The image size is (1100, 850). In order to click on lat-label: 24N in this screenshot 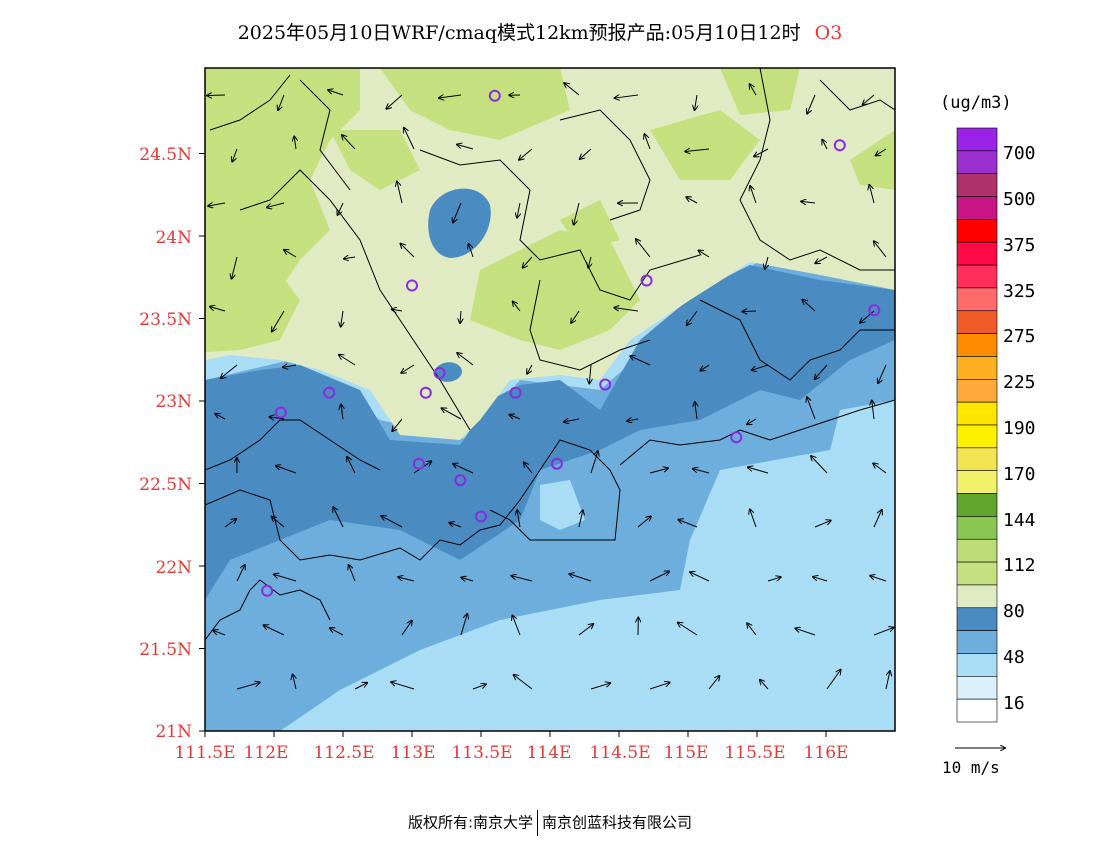, I will do `click(173, 238)`.